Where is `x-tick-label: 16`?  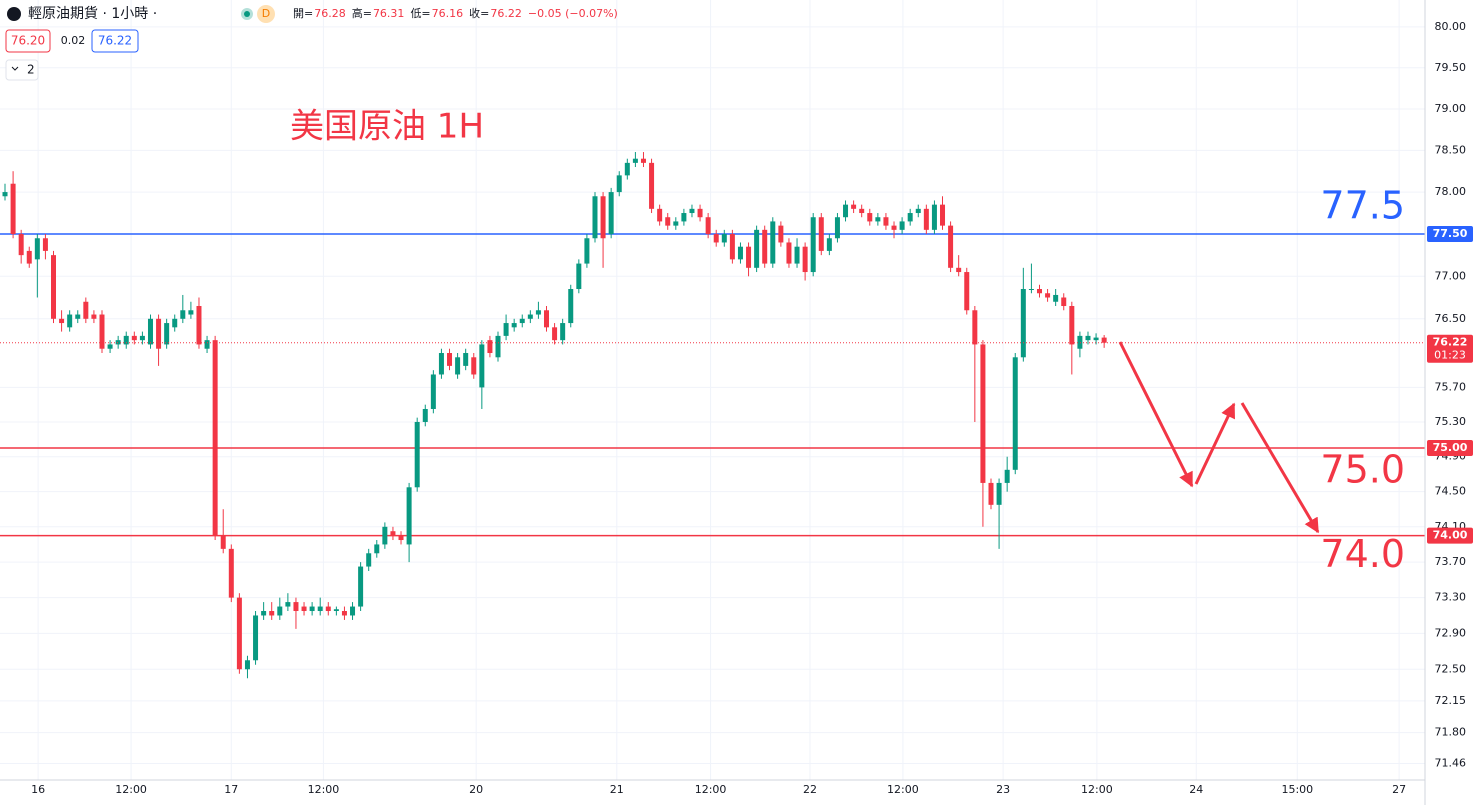
x-tick-label: 16 is located at coordinates (38, 789).